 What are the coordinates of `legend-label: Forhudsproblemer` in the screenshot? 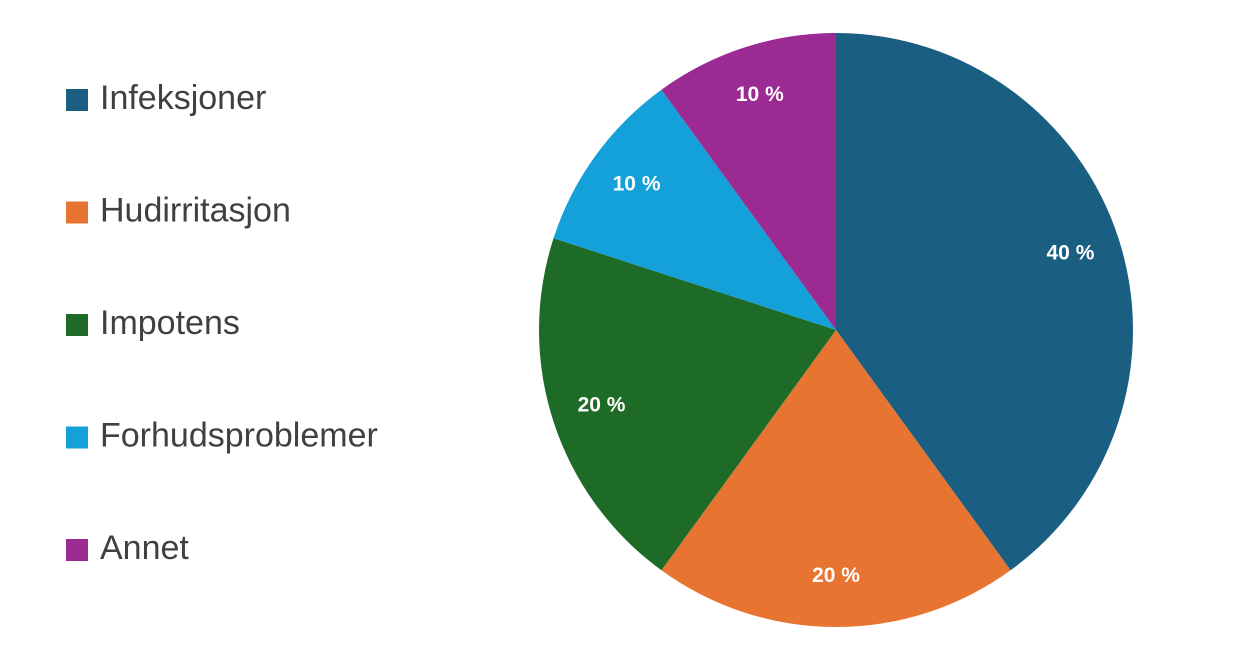 It's located at (239, 435).